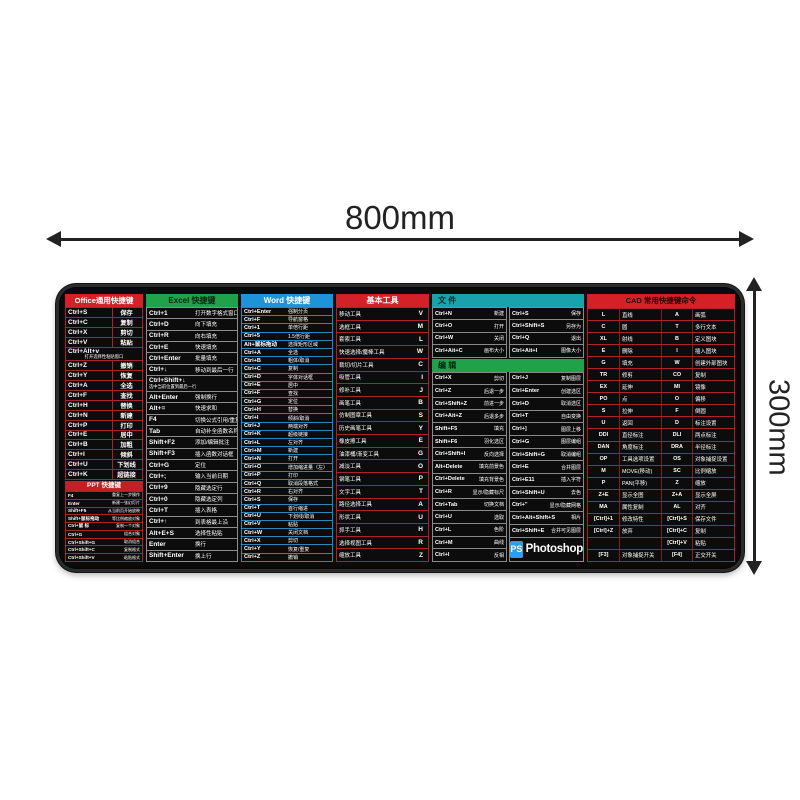  What do you see at coordinates (469, 518) in the screenshot?
I see `shortcut-row: Ctrl+U 选取` at bounding box center [469, 518].